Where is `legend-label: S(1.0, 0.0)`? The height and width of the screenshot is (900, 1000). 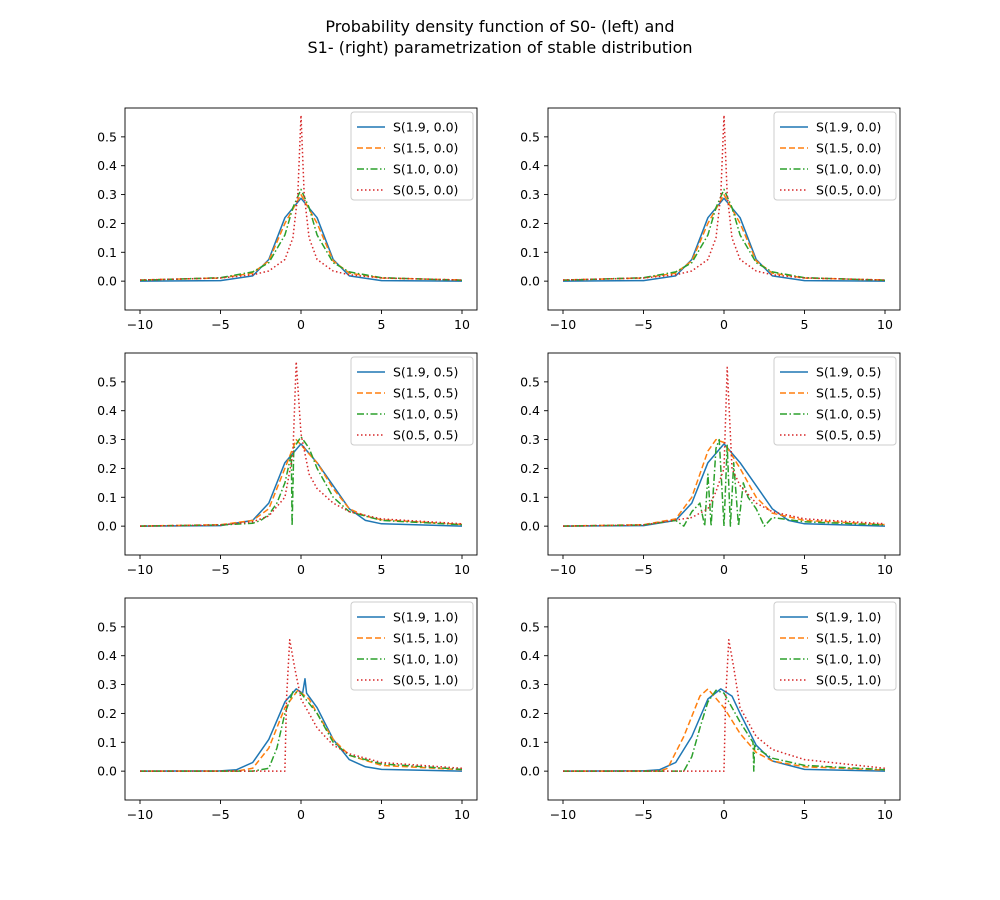 legend-label: S(1.0, 0.0) is located at coordinates (425, 169).